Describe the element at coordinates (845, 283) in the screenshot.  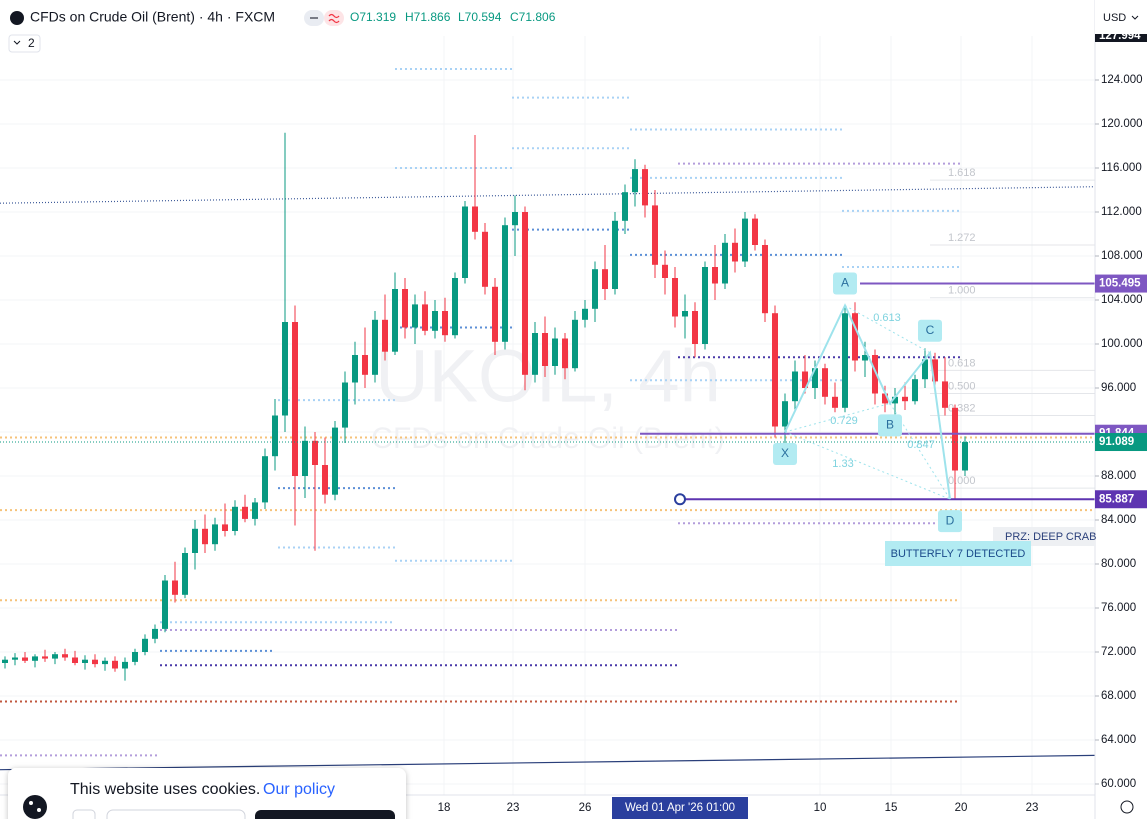
I see `pattern-point-label: A` at that location.